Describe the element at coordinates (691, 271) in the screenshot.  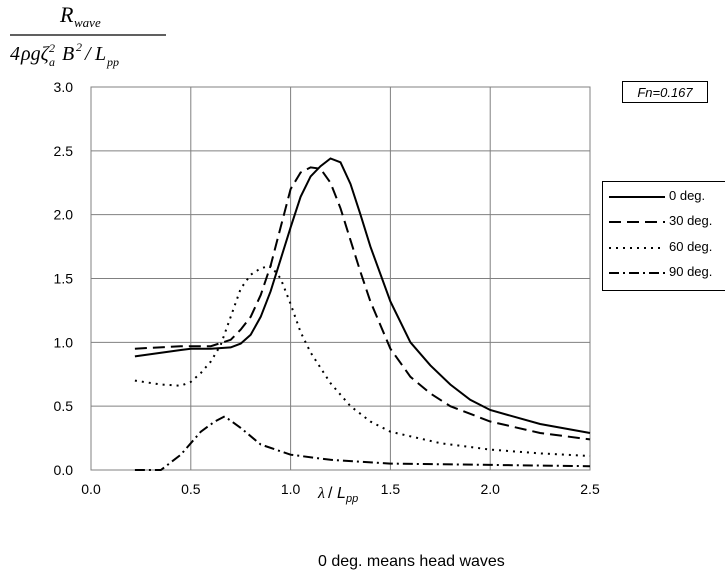
I see `legend-label: 90 deg.` at that location.